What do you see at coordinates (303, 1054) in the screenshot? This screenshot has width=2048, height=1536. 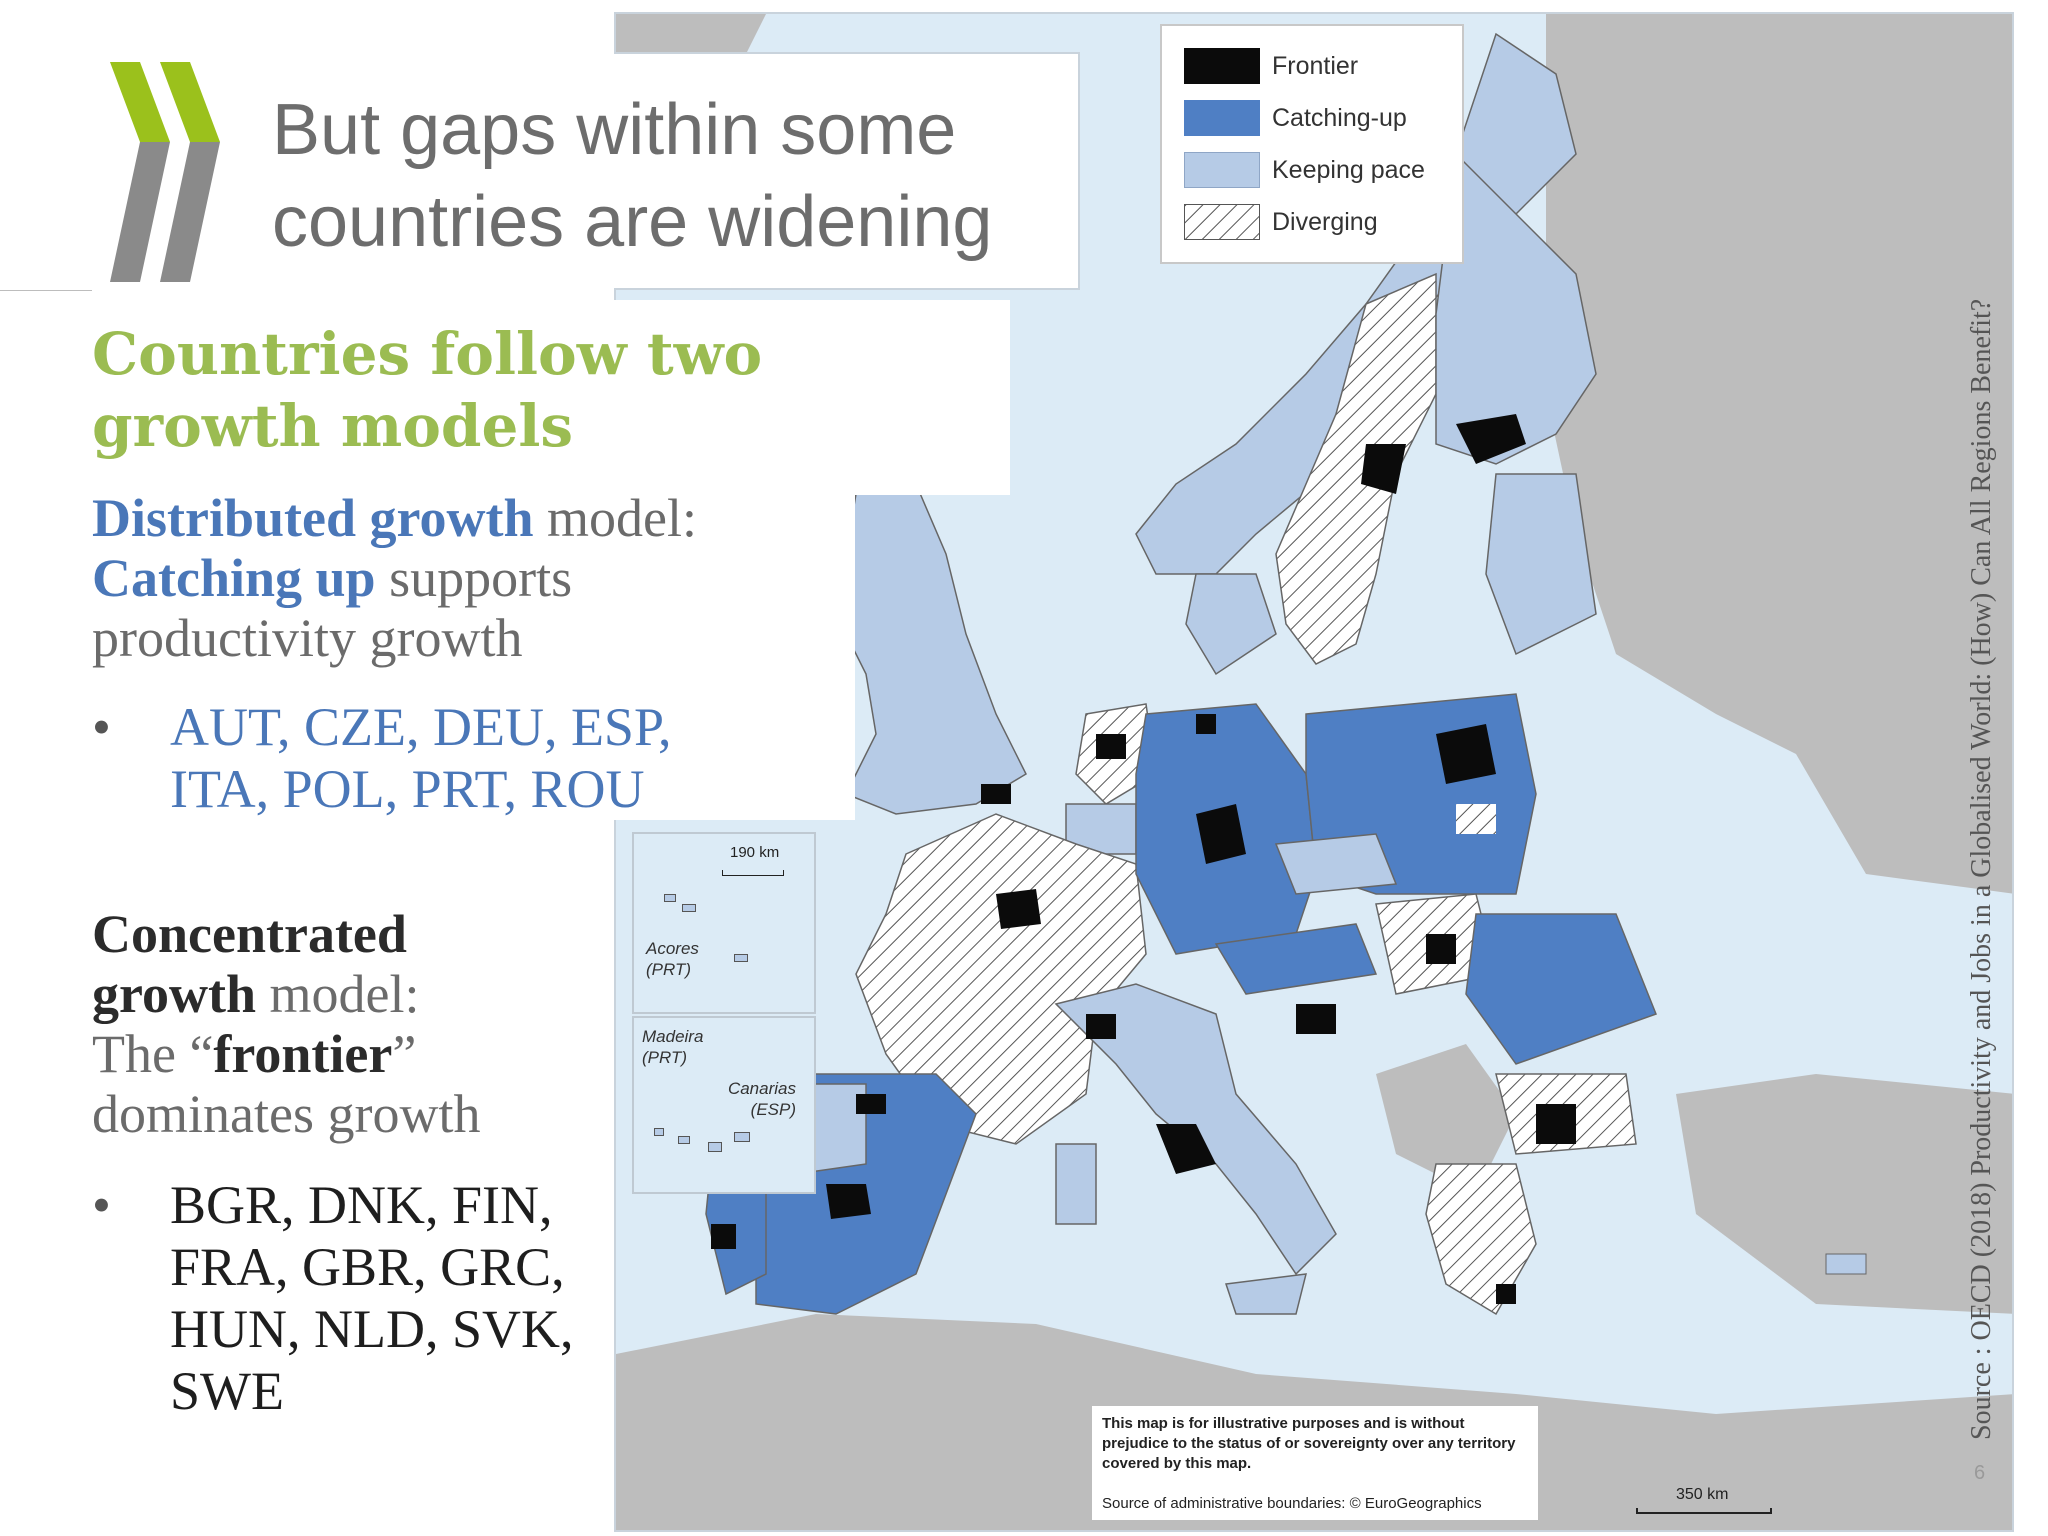 I see `frontier-label: frontier` at bounding box center [303, 1054].